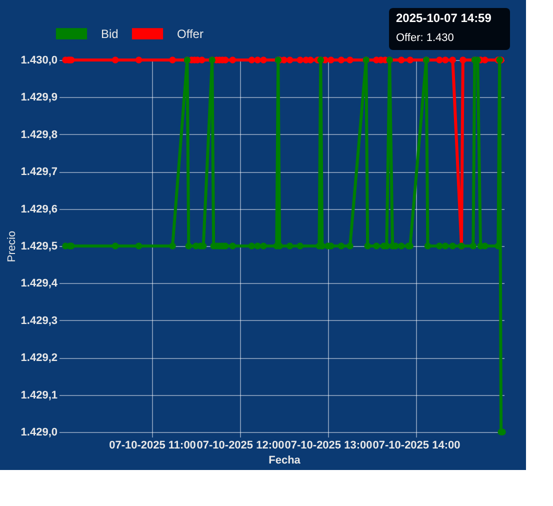 This screenshot has width=553, height=506. Describe the element at coordinates (328, 446) in the screenshot. I see `x-tick-label: 07-10-2025 13:00` at that location.